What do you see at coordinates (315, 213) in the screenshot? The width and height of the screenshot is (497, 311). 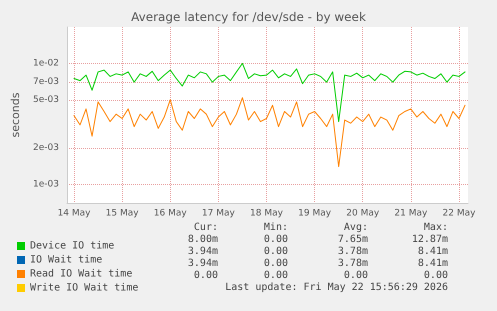 I see `x-tick-label: 19 May` at bounding box center [315, 213].